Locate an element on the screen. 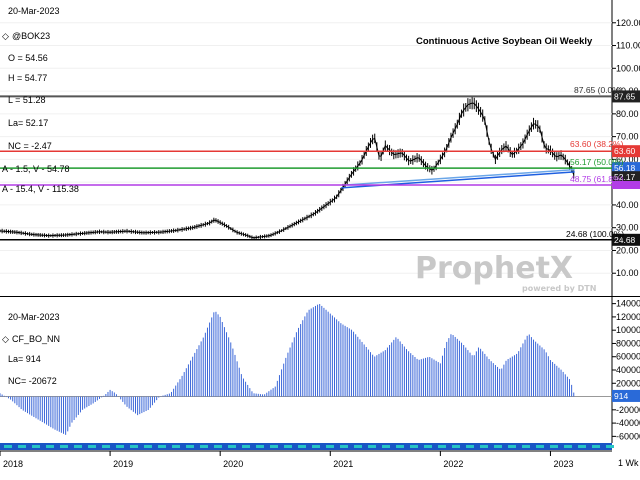 This screenshot has height=480, width=640. cot-symbol: CF_BO_NN is located at coordinates (36, 339).